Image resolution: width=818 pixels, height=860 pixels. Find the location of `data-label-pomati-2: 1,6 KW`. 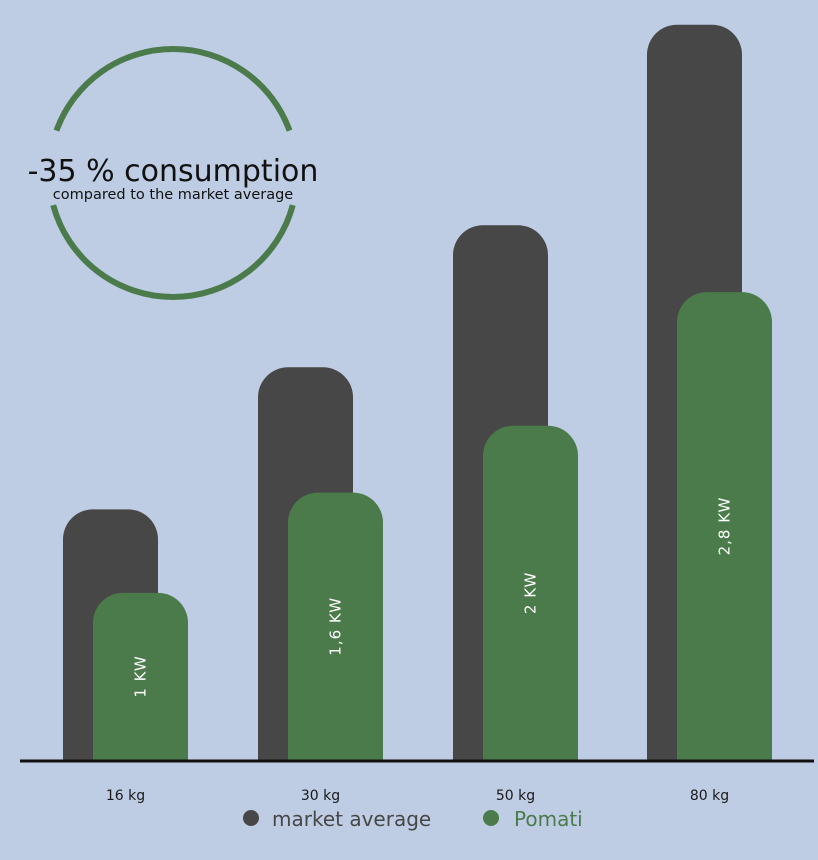

data-label-pomati-2: 1,6 KW is located at coordinates (336, 626).